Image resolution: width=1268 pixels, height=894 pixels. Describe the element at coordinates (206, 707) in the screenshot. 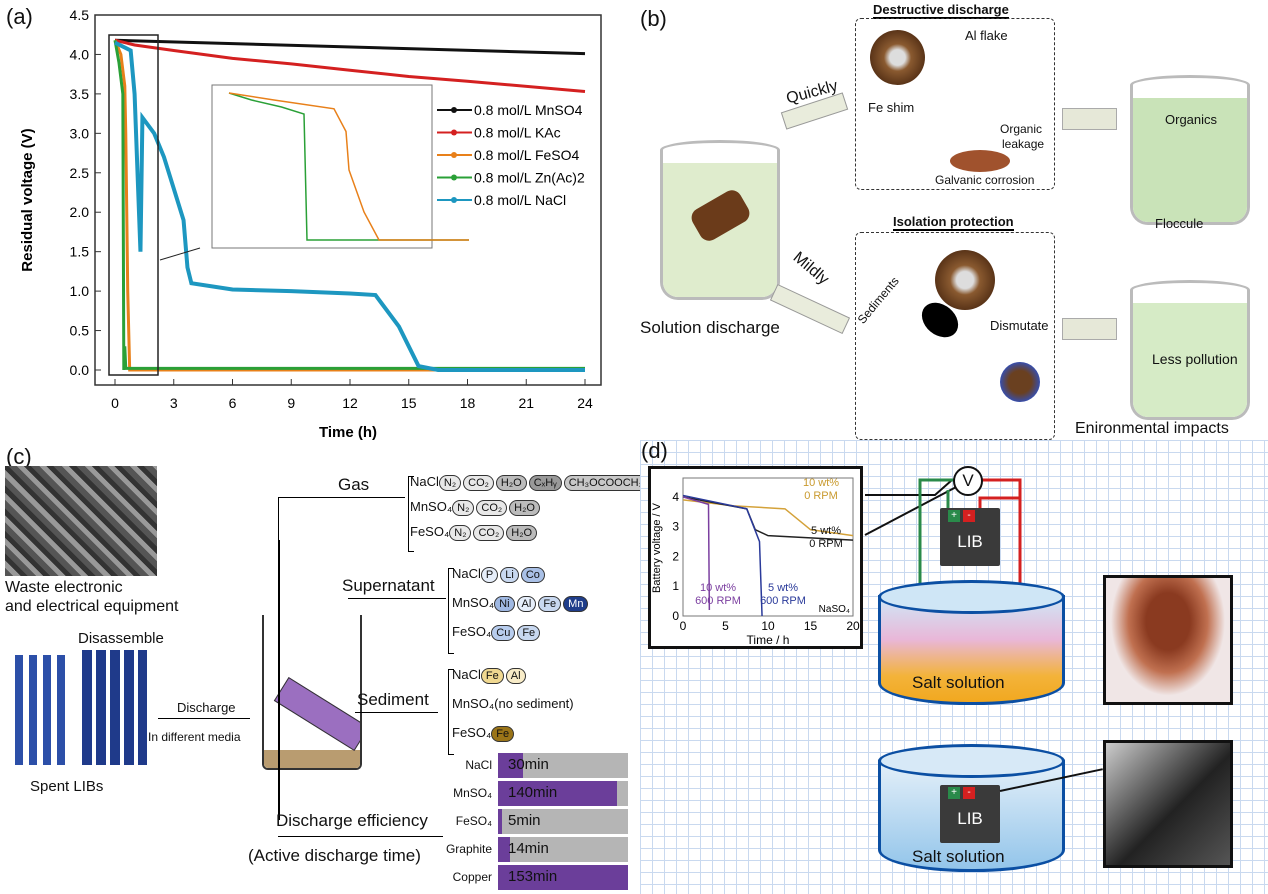

I see `discharge-label: Discharge` at that location.